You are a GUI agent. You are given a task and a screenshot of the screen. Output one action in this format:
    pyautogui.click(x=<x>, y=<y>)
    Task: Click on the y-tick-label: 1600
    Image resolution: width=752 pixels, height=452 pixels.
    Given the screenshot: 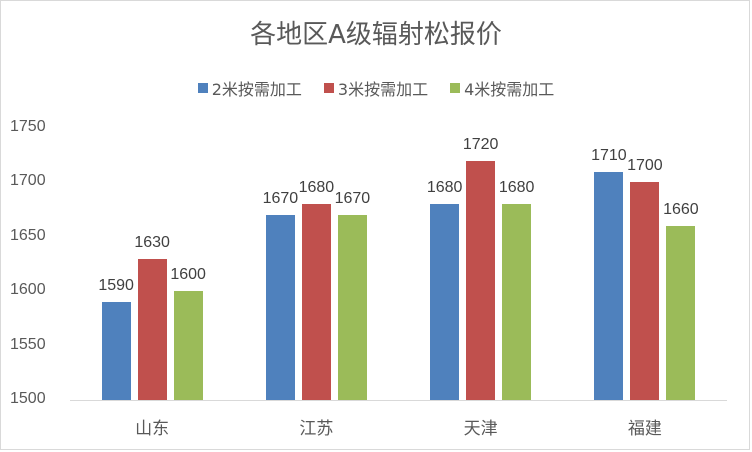 What is the action you would take?
    pyautogui.click(x=28, y=290)
    